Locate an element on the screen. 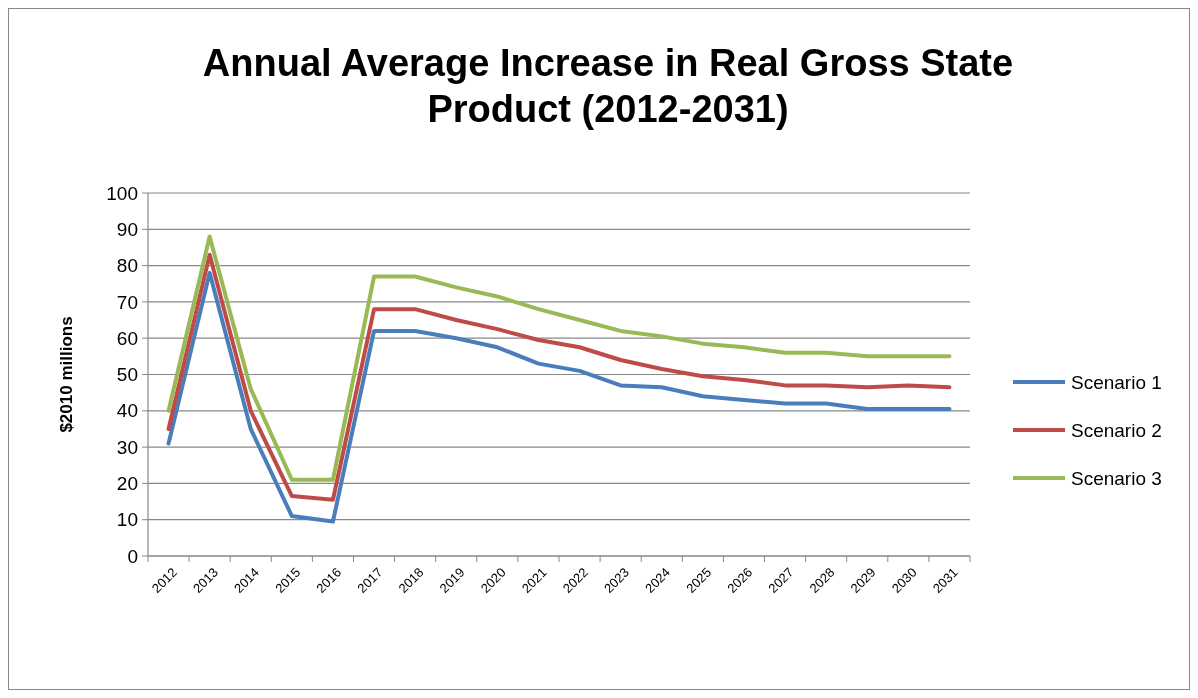  y-tick-label: 80 is located at coordinates (127, 266).